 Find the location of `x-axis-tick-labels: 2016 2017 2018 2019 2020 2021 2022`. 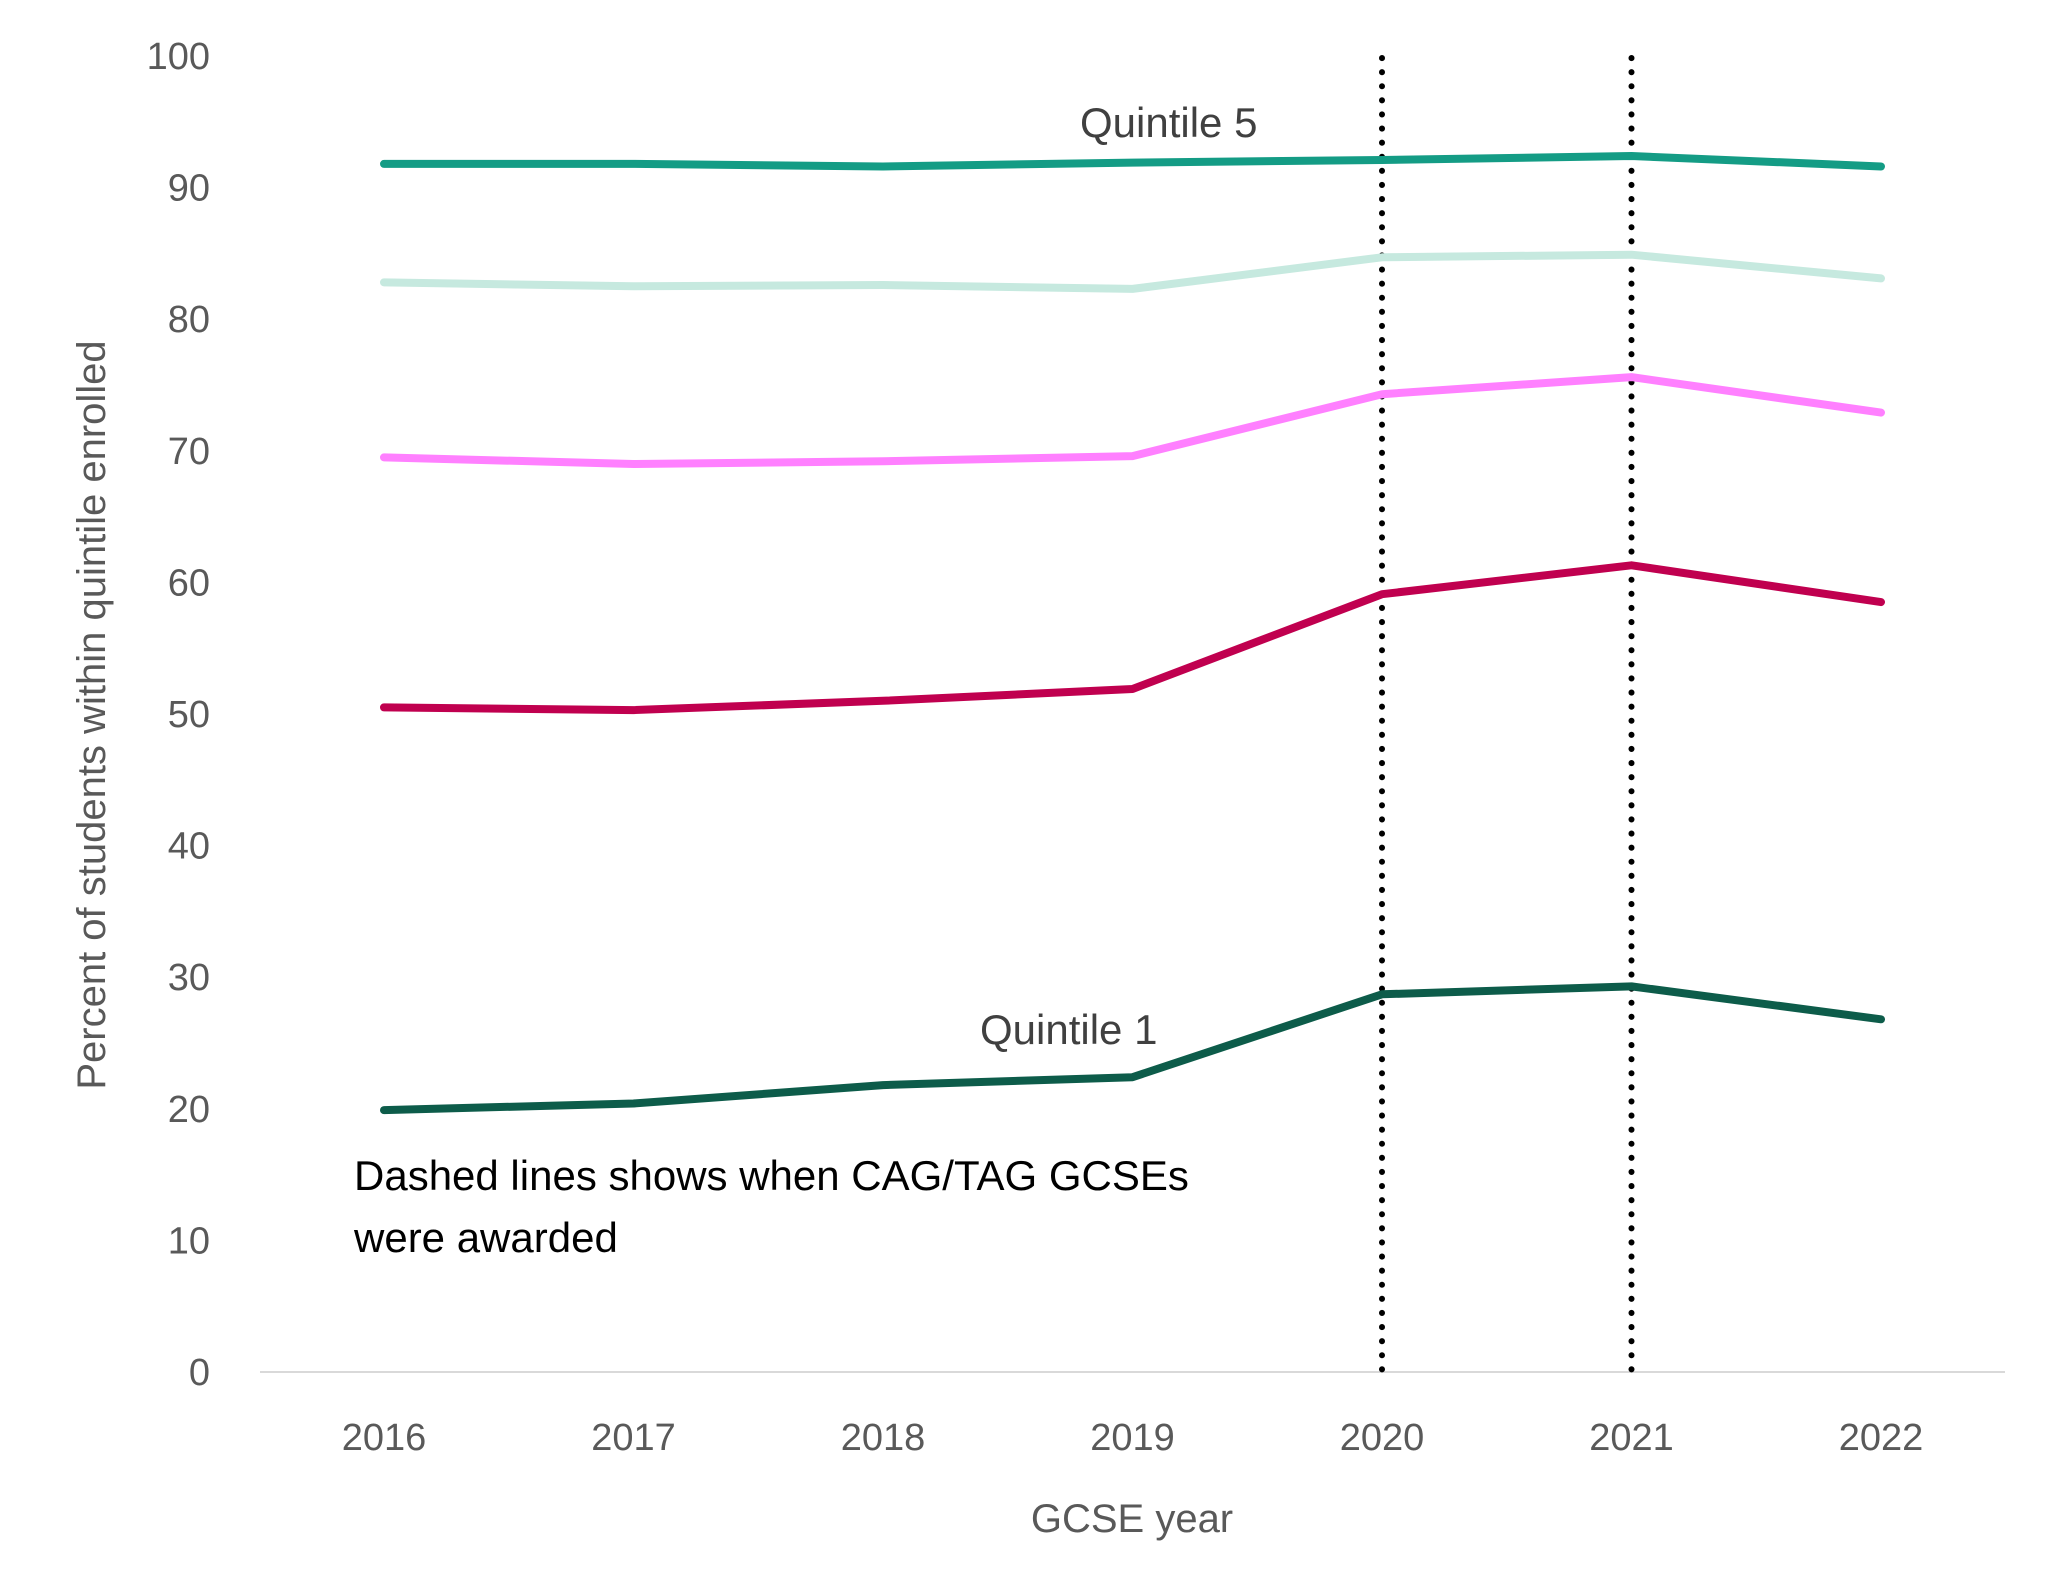

x-axis-tick-labels: 2016 2017 2018 2019 2020 2021 2022 is located at coordinates (1133, 1438).